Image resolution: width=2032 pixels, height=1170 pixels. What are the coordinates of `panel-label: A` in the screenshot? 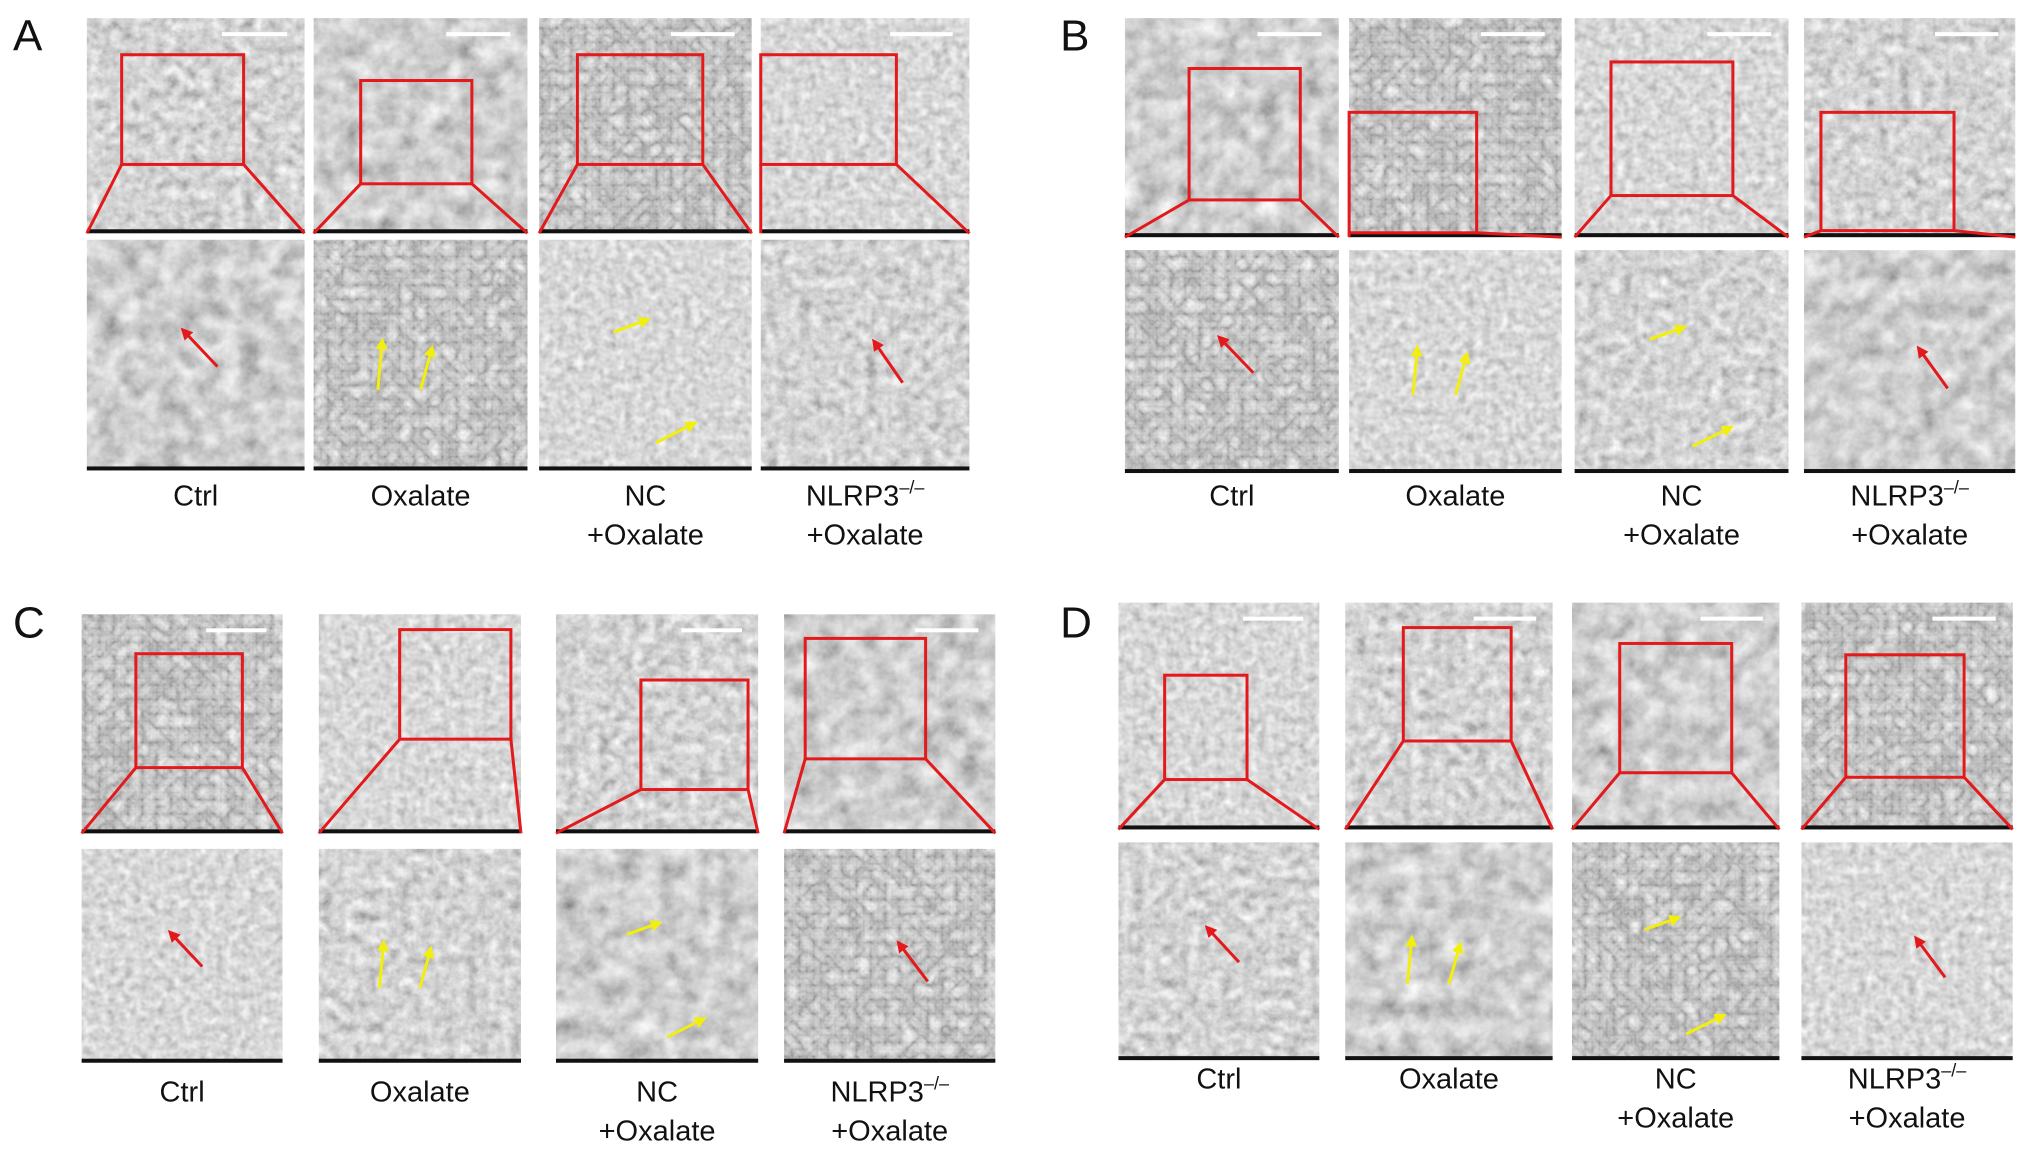 It's located at (28, 36).